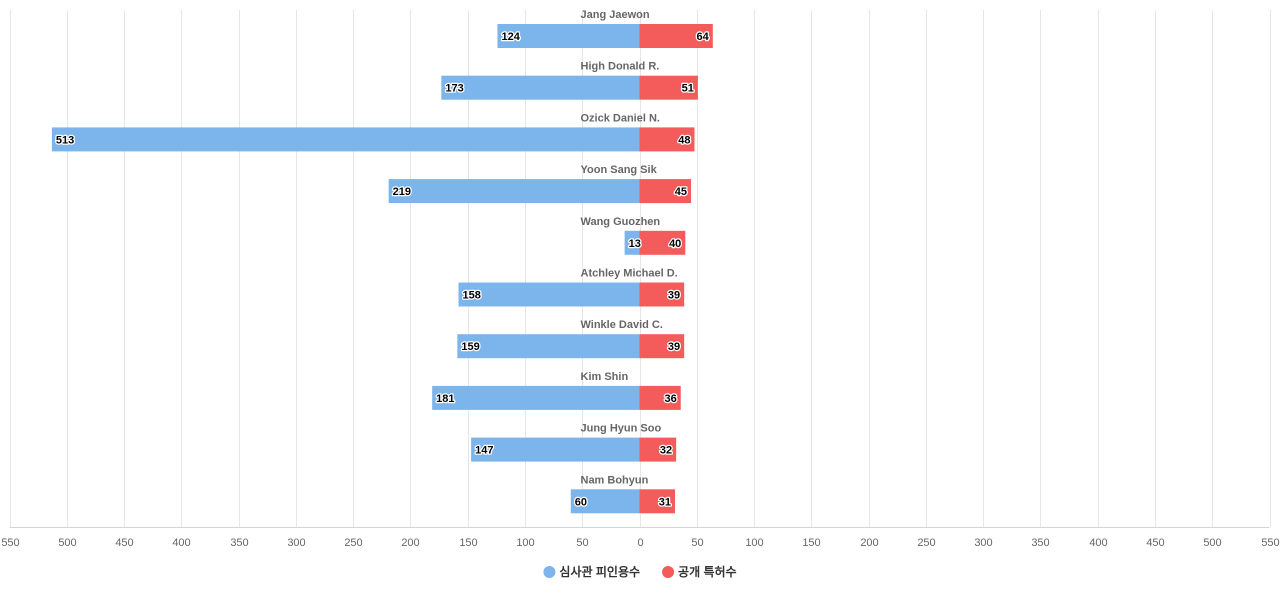  I want to click on data-label-citations: 60, so click(581, 502).